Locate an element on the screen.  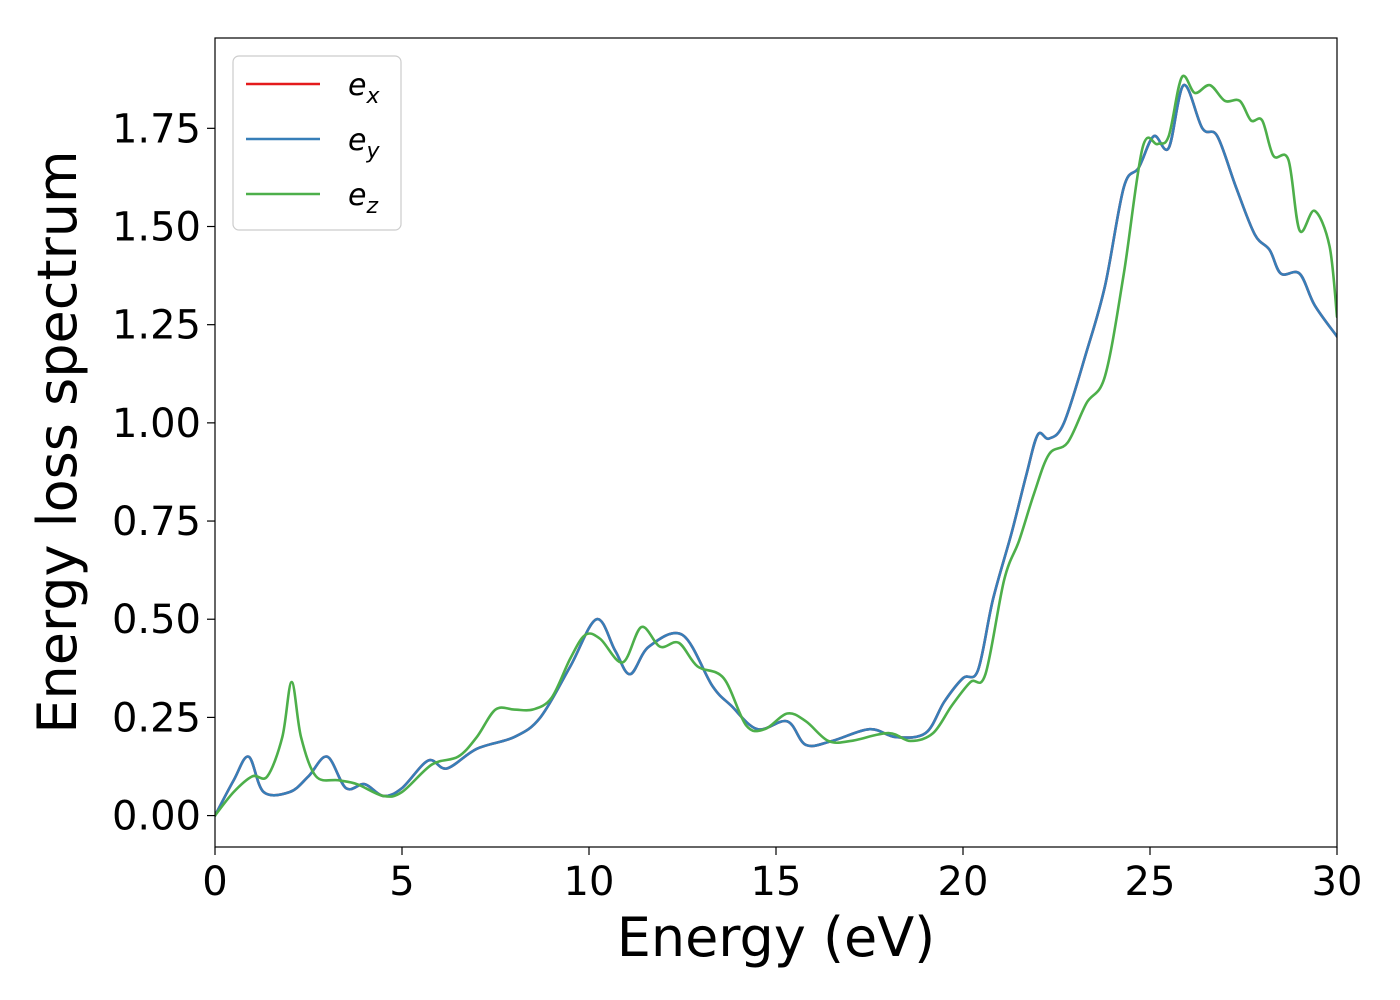
x-axis: 0 5 10 15 20 25 30 is located at coordinates (782, 876).